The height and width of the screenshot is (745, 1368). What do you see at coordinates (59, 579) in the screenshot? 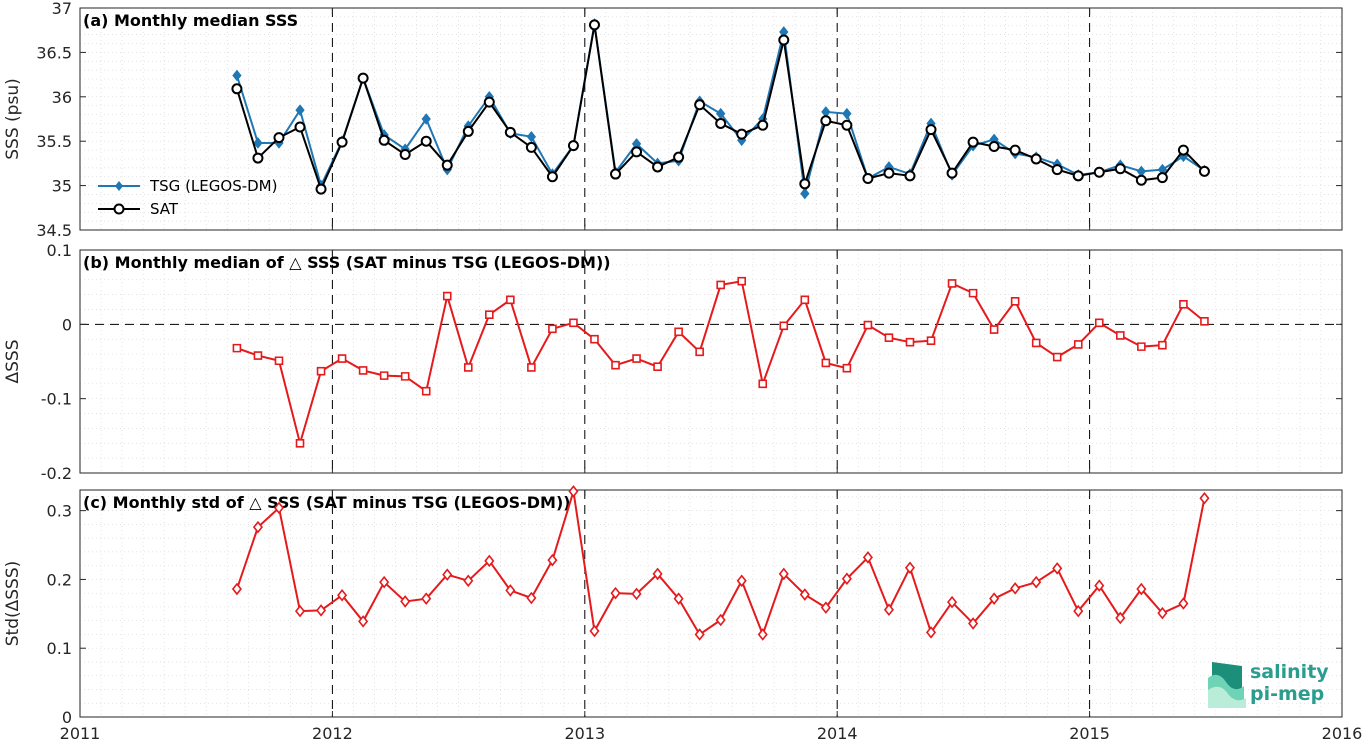
I see `y-tick-label: 0.2` at bounding box center [59, 579].